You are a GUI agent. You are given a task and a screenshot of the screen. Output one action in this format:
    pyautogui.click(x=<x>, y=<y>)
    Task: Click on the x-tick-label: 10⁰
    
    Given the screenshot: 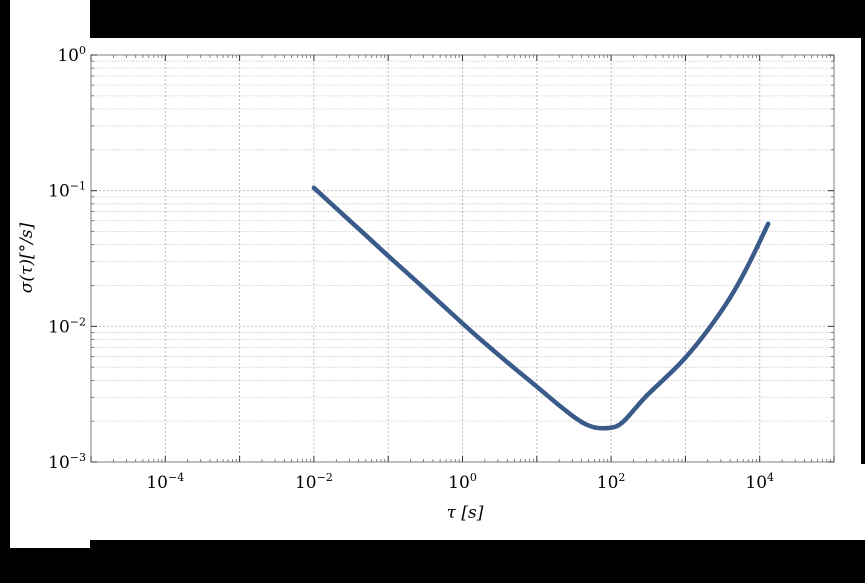 What is the action you would take?
    pyautogui.click(x=462, y=482)
    